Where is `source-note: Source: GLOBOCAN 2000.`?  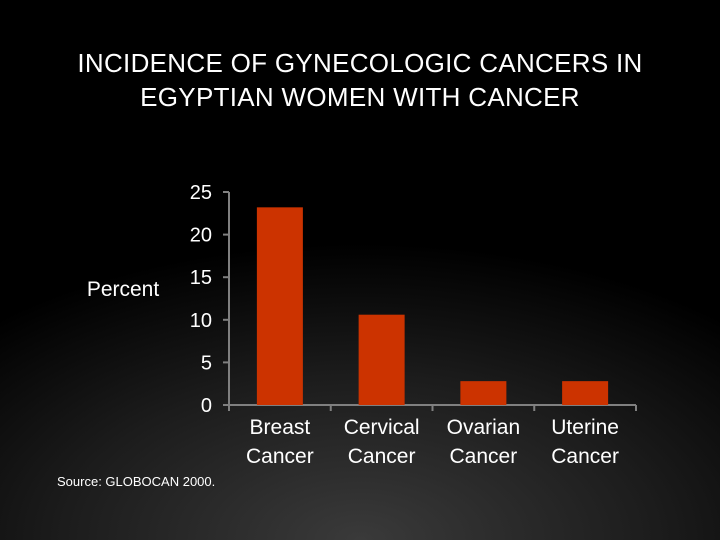
source-note: Source: GLOBOCAN 2000. is located at coordinates (136, 481).